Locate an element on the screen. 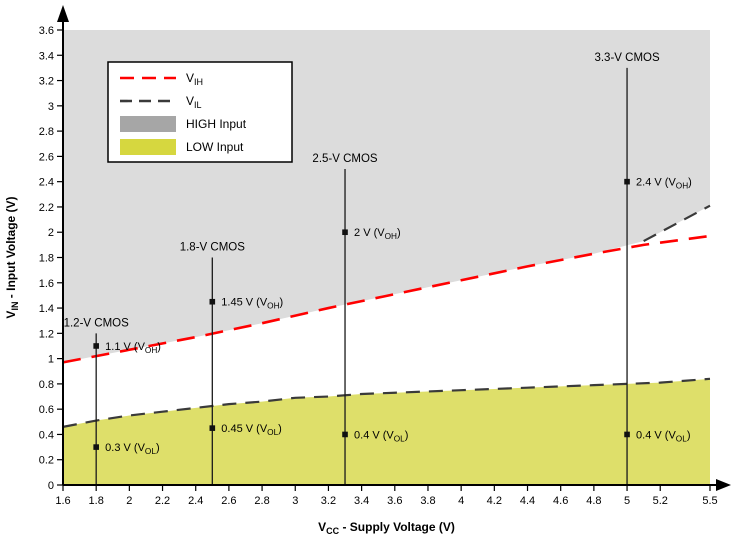  y-tick-label: 0.6 is located at coordinates (46, 410).